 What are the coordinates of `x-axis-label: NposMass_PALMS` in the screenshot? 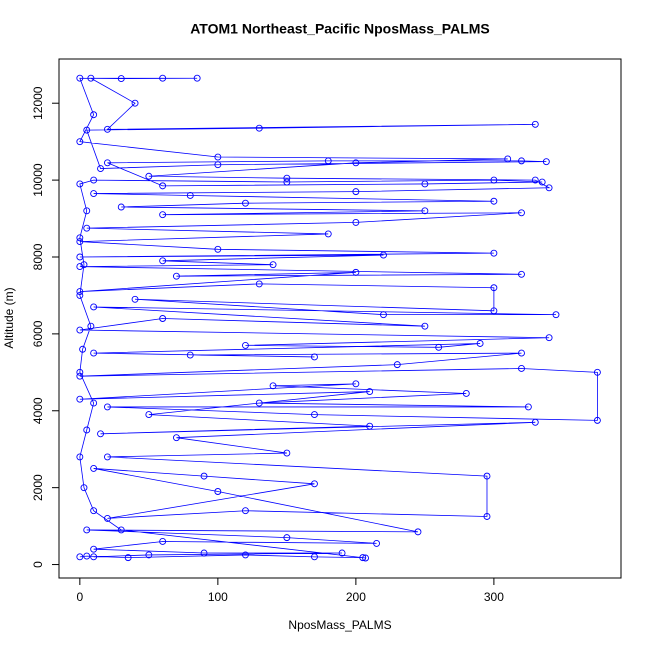 It's located at (339, 625).